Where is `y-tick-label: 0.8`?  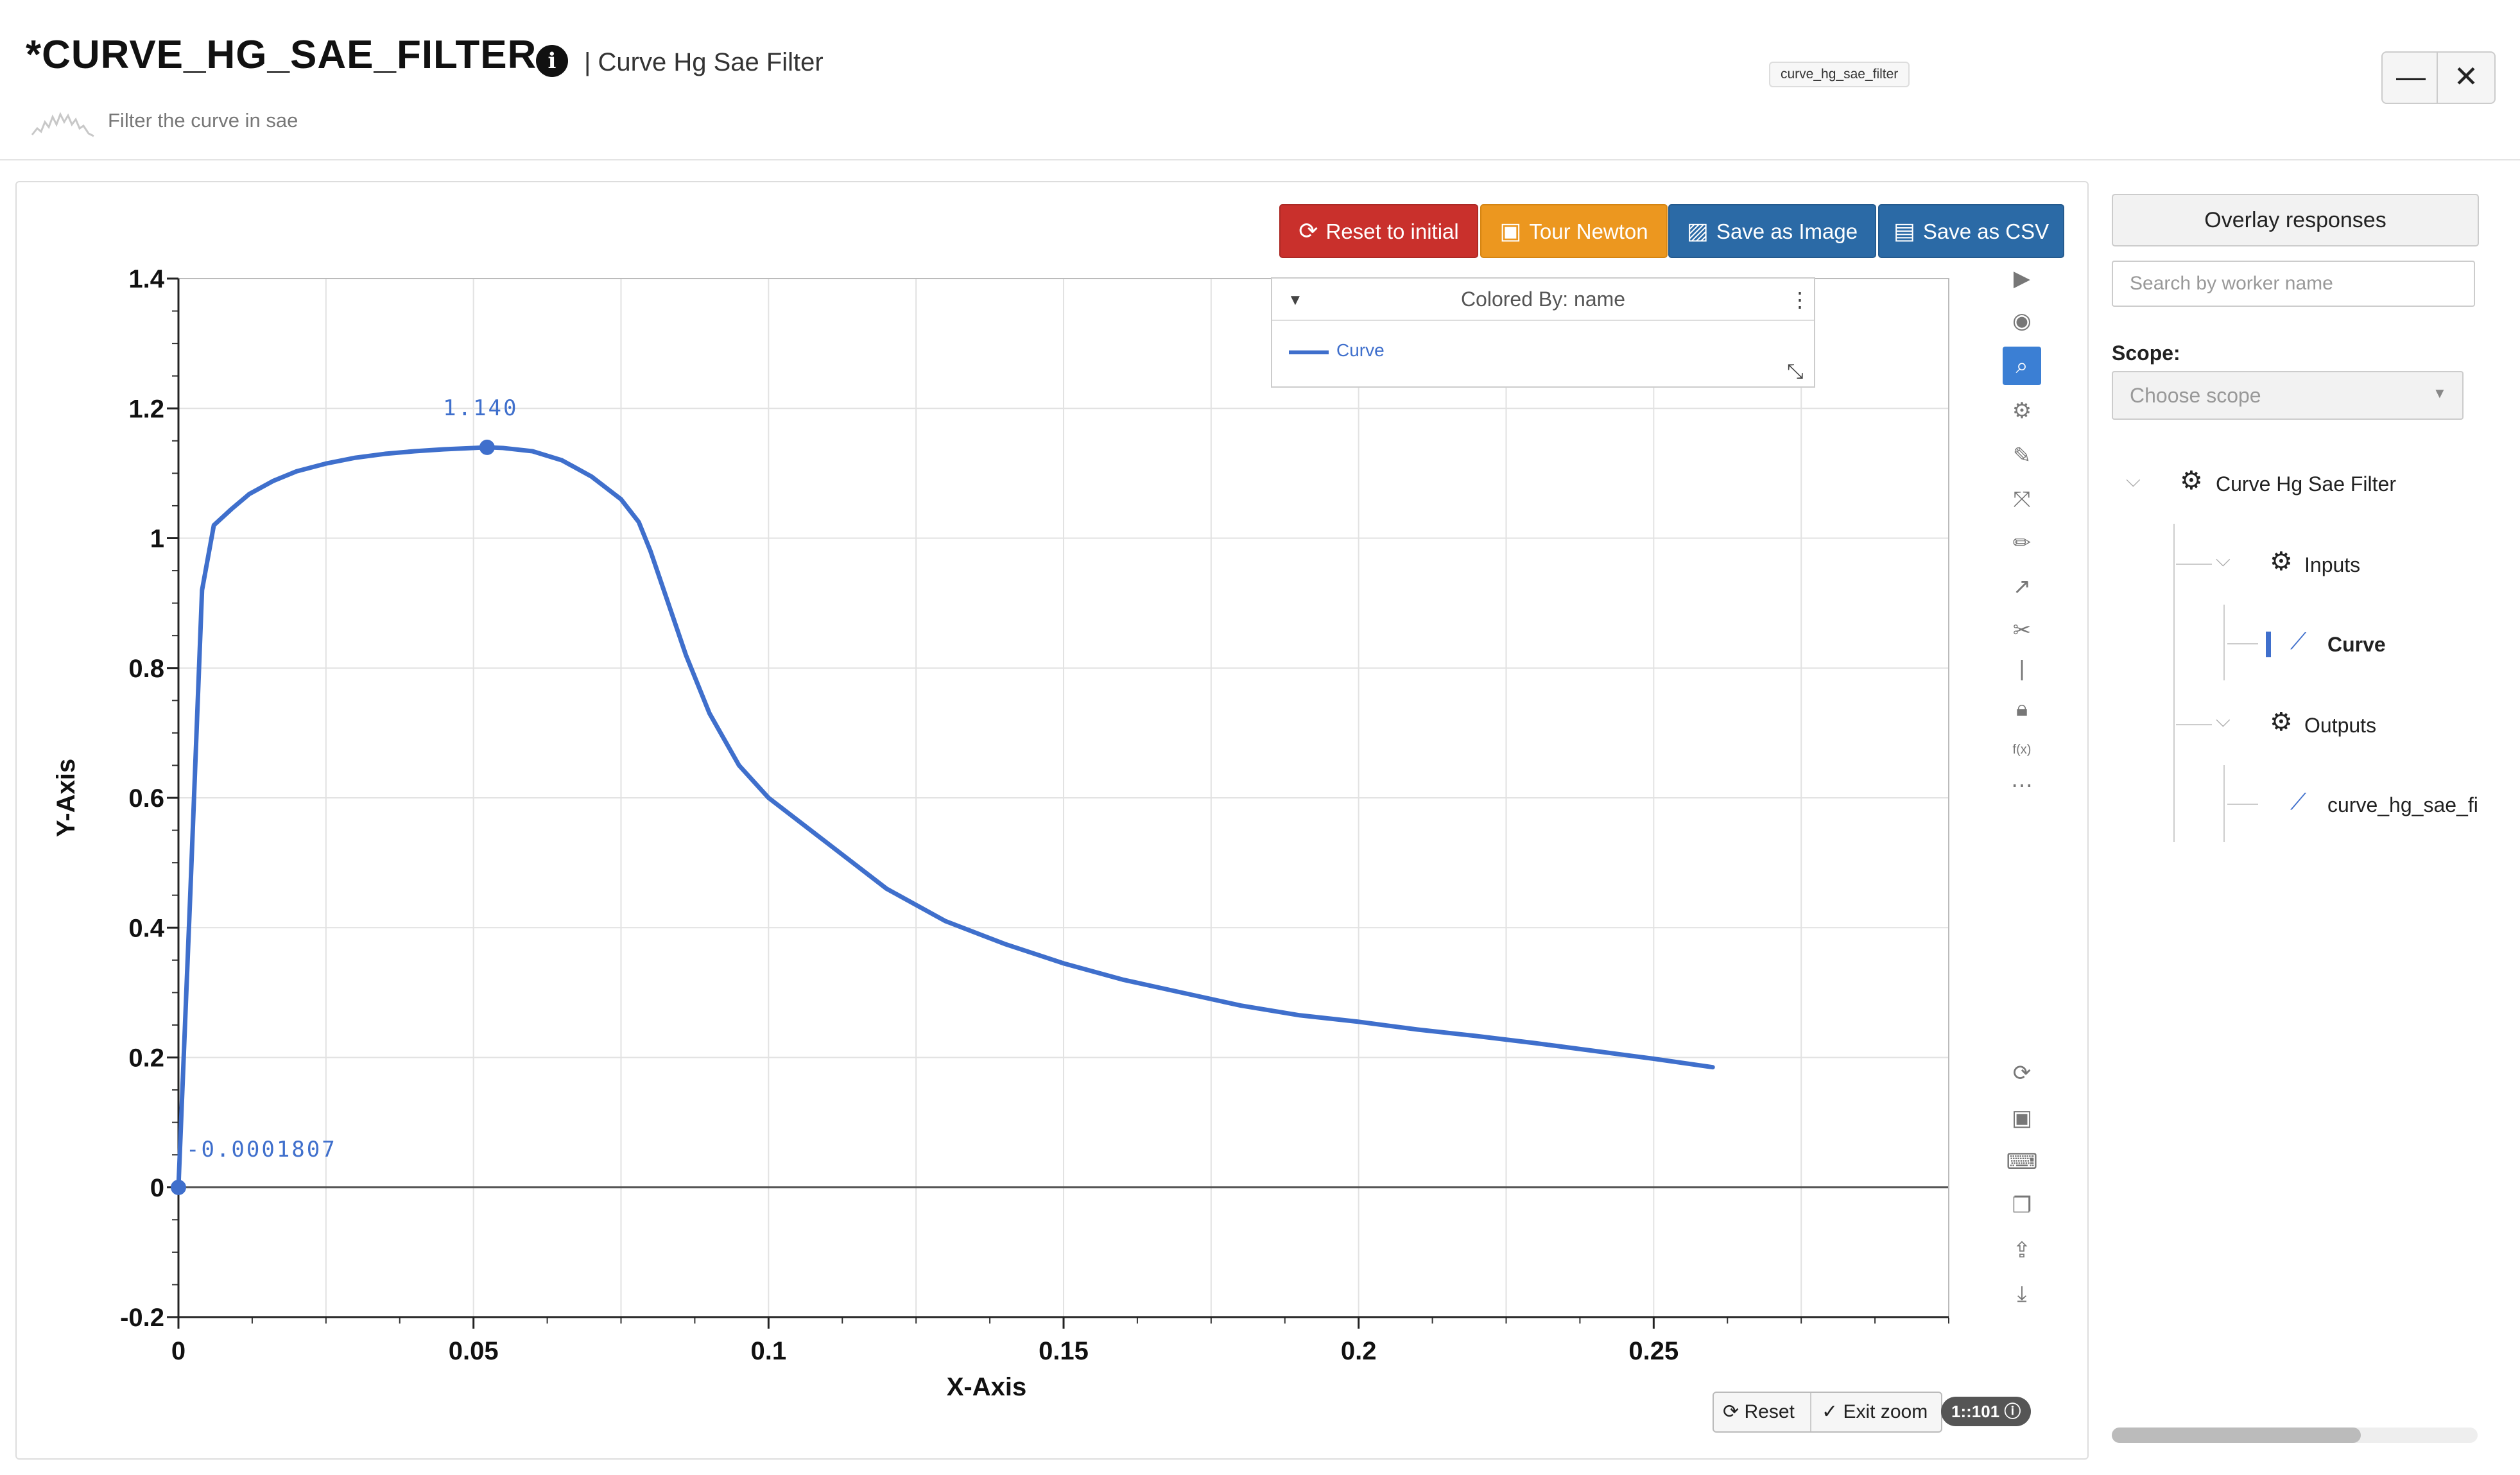
y-tick-label: 0.8 is located at coordinates (146, 669).